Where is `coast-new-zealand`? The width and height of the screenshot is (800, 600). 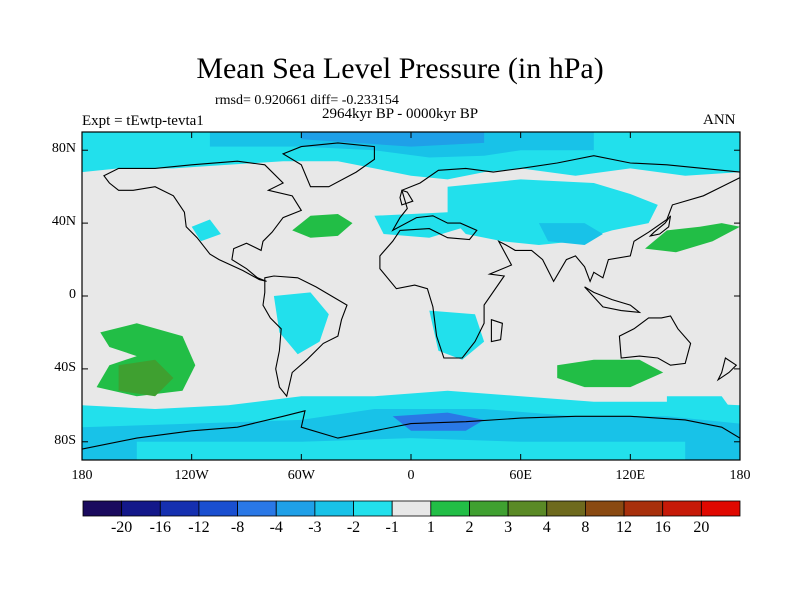
coast-new-zealand is located at coordinates (727, 369).